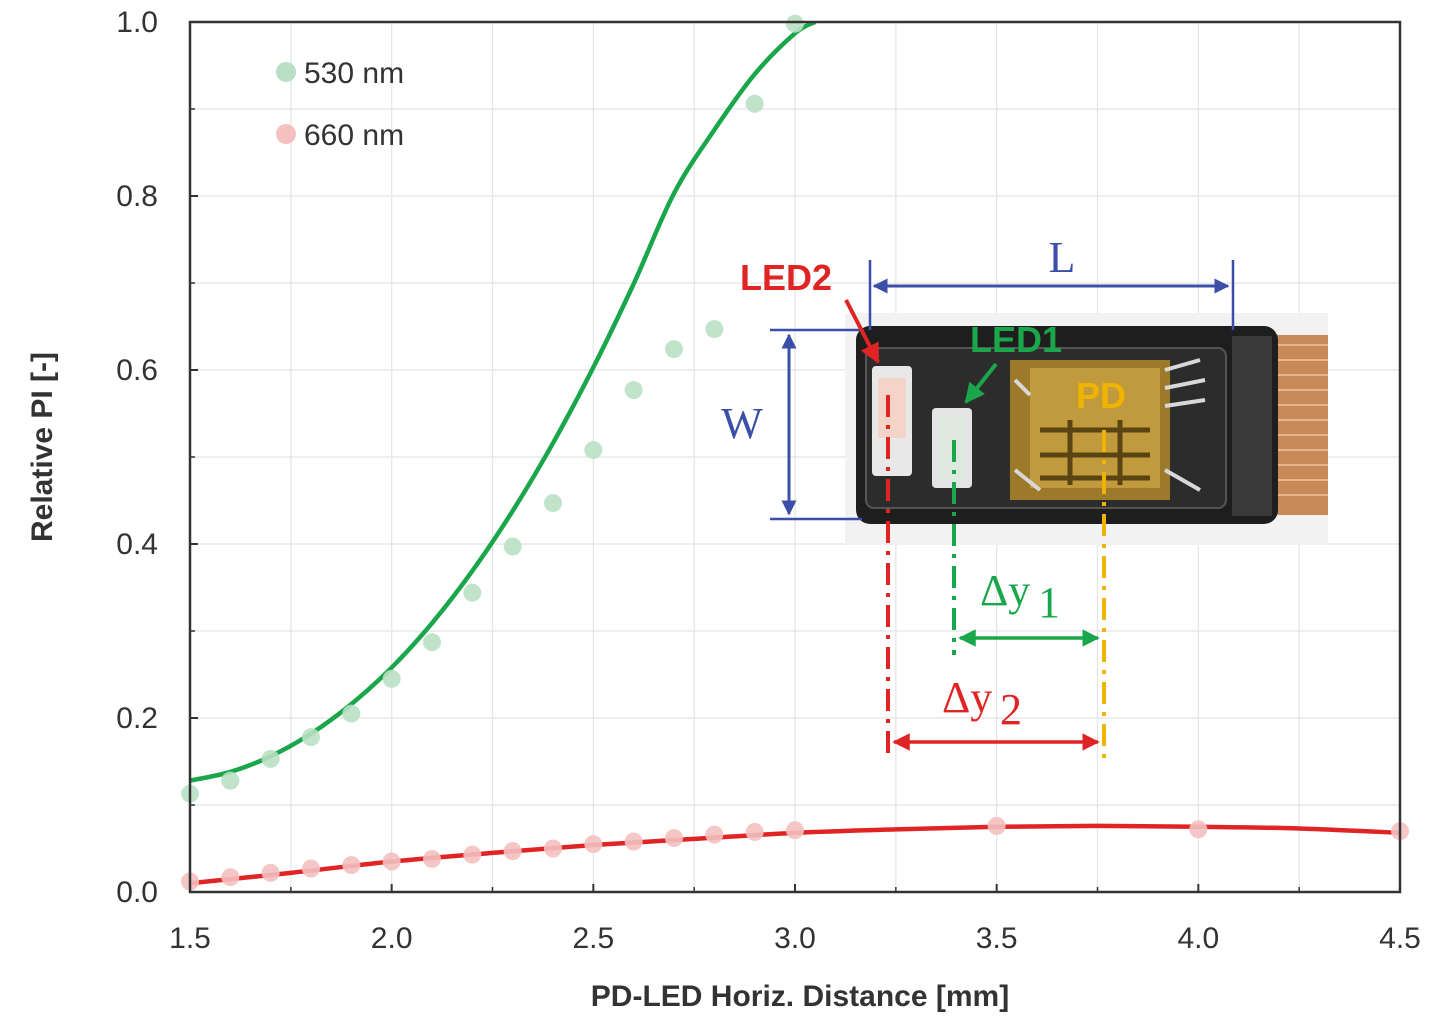 This screenshot has width=1433, height=1020. Describe the element at coordinates (981, 383) in the screenshot. I see `led1-pointer` at that location.